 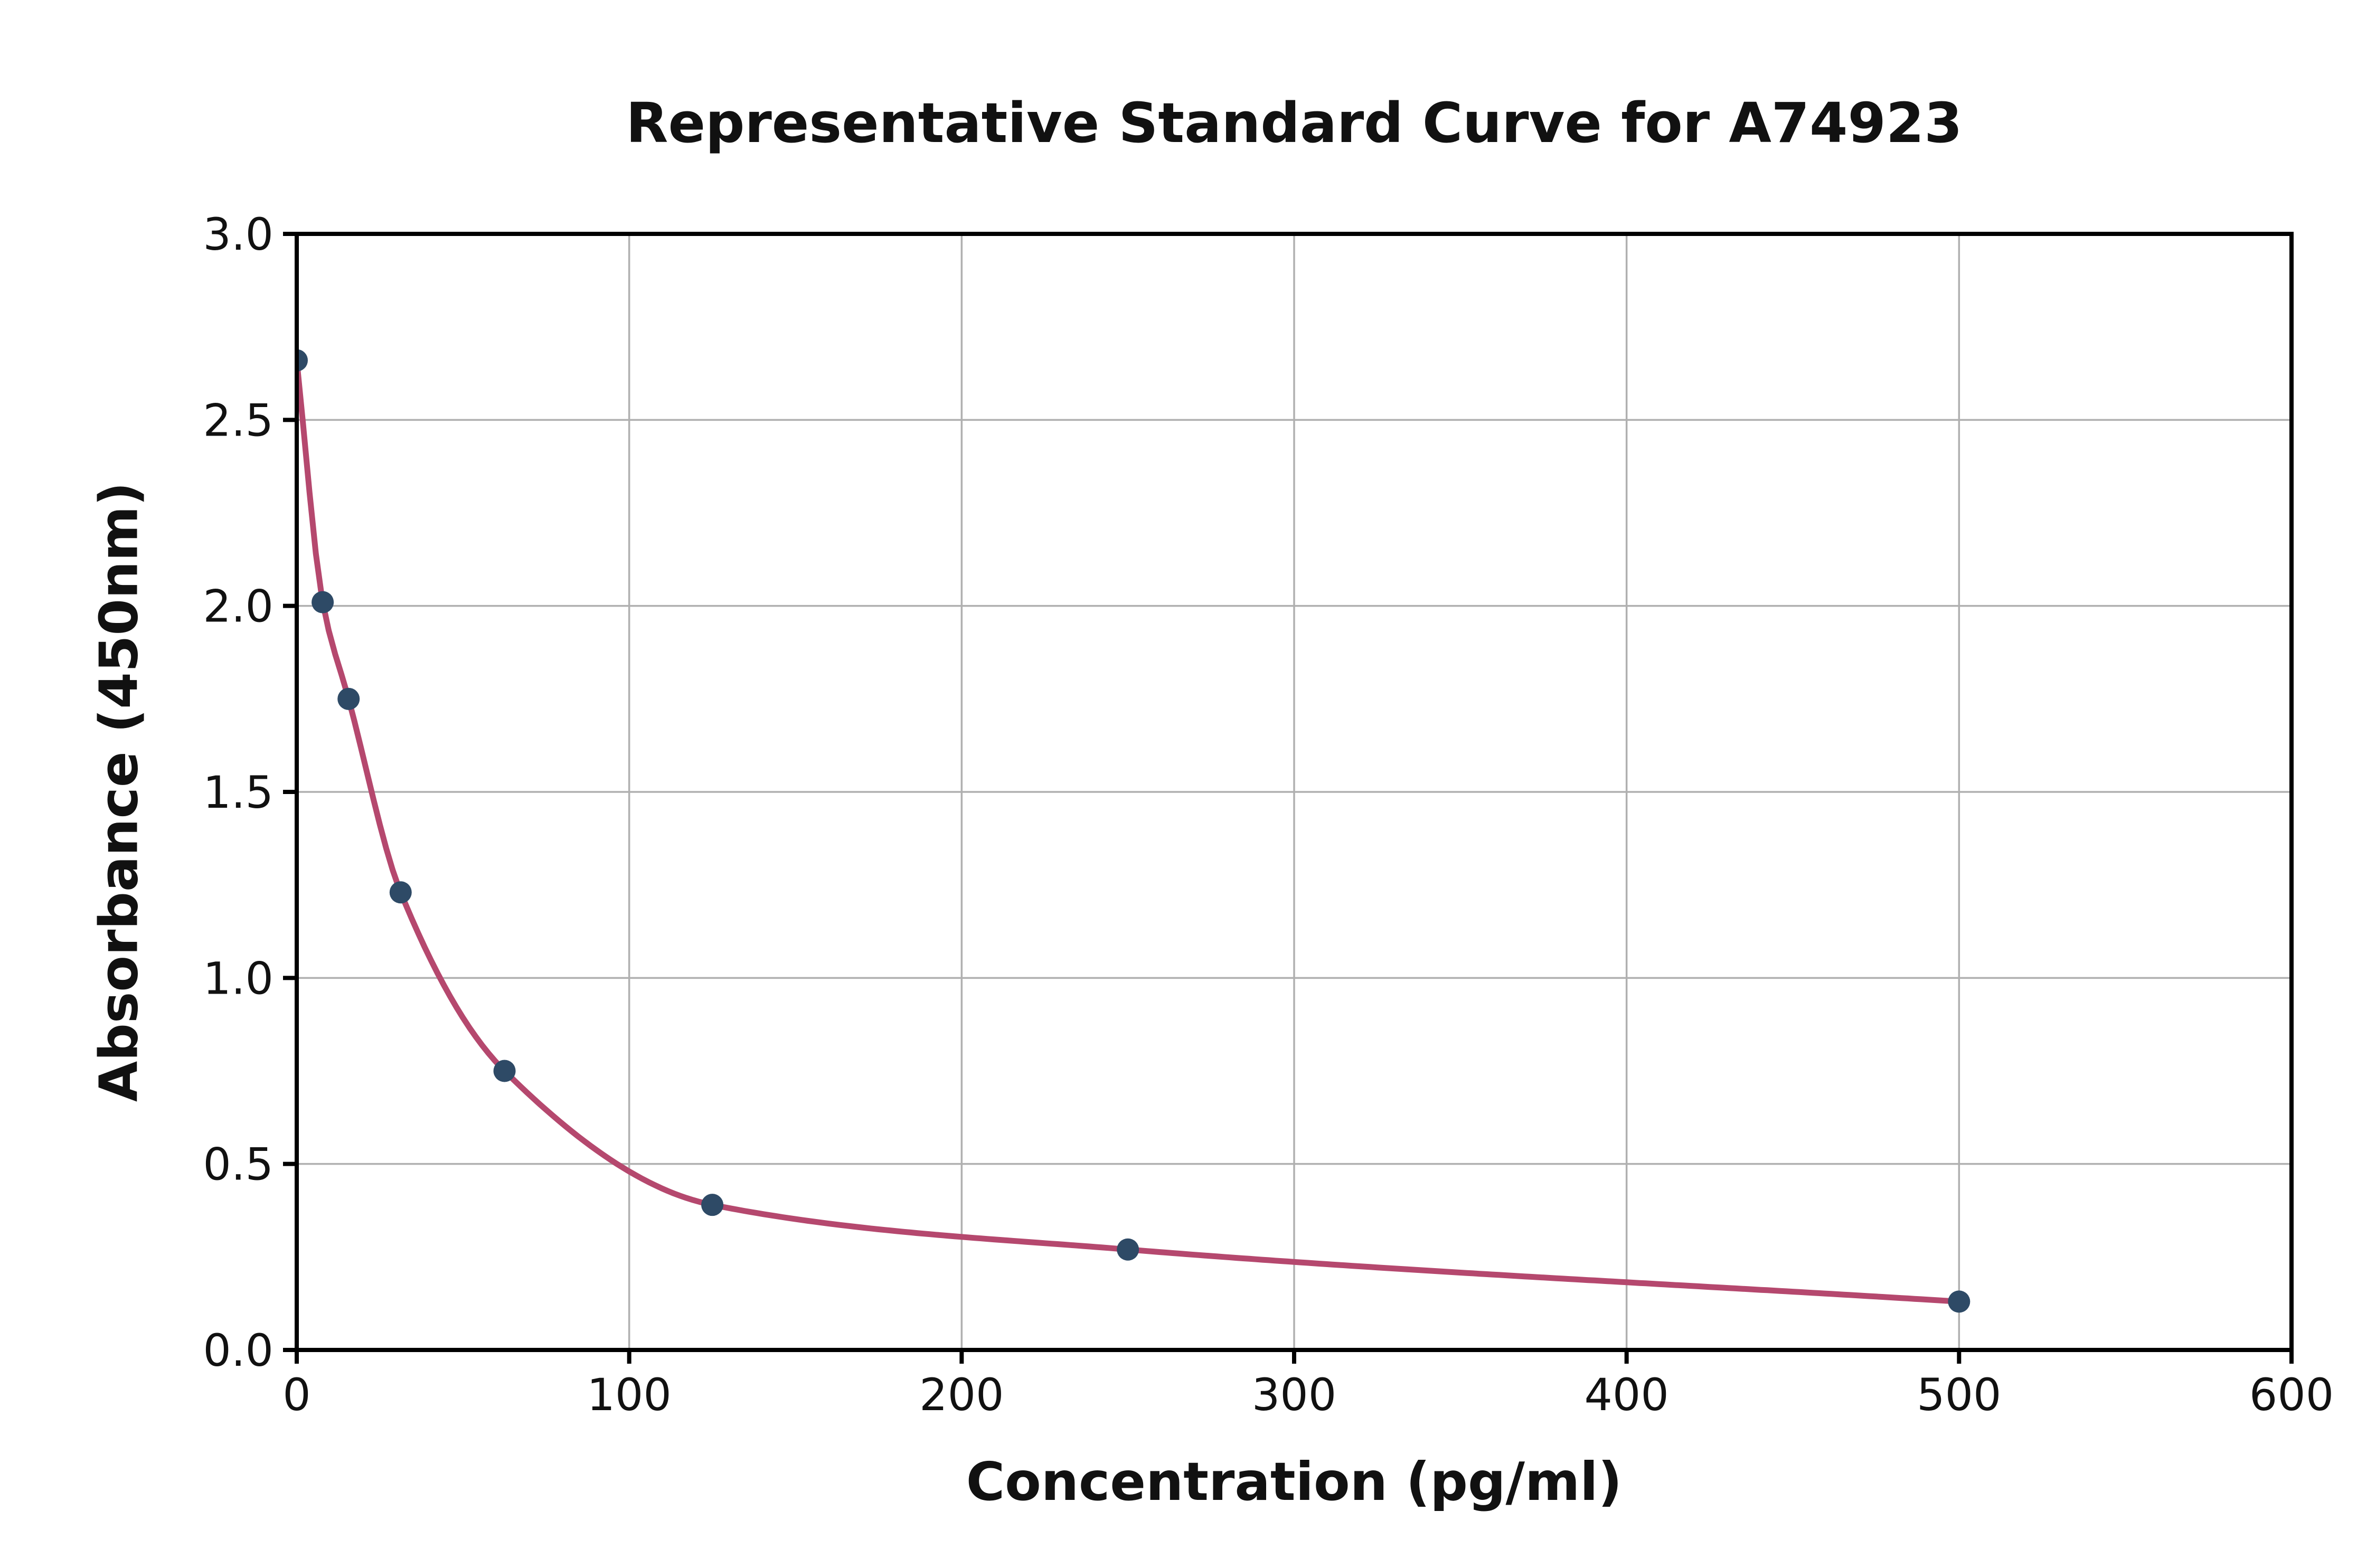 What do you see at coordinates (1294, 1482) in the screenshot?
I see `x-axis-label: Concentration (pg/ml)` at bounding box center [1294, 1482].